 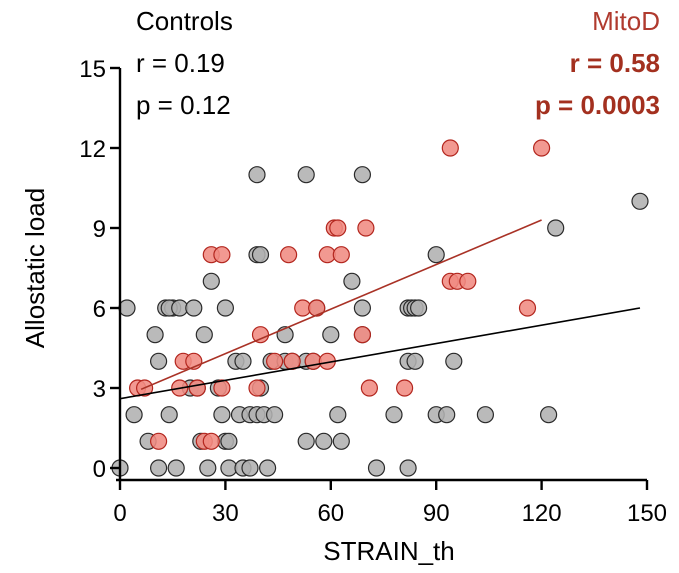 I want to click on controls-p-value: p = 0.12, so click(x=183, y=105).